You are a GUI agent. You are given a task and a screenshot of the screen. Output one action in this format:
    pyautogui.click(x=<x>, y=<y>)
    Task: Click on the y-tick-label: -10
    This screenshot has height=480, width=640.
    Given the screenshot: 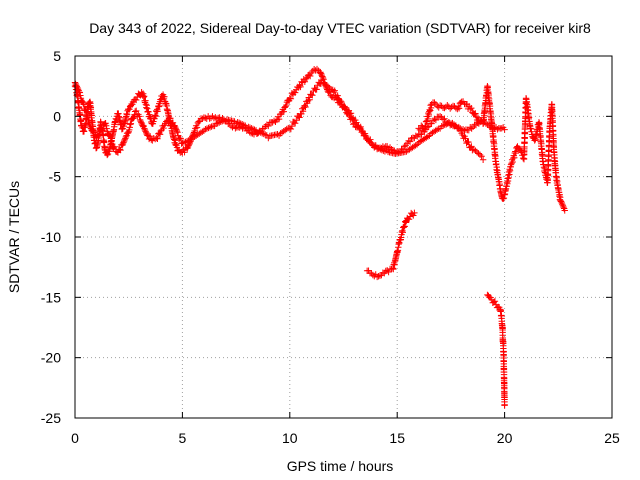 What is the action you would take?
    pyautogui.click(x=51, y=237)
    